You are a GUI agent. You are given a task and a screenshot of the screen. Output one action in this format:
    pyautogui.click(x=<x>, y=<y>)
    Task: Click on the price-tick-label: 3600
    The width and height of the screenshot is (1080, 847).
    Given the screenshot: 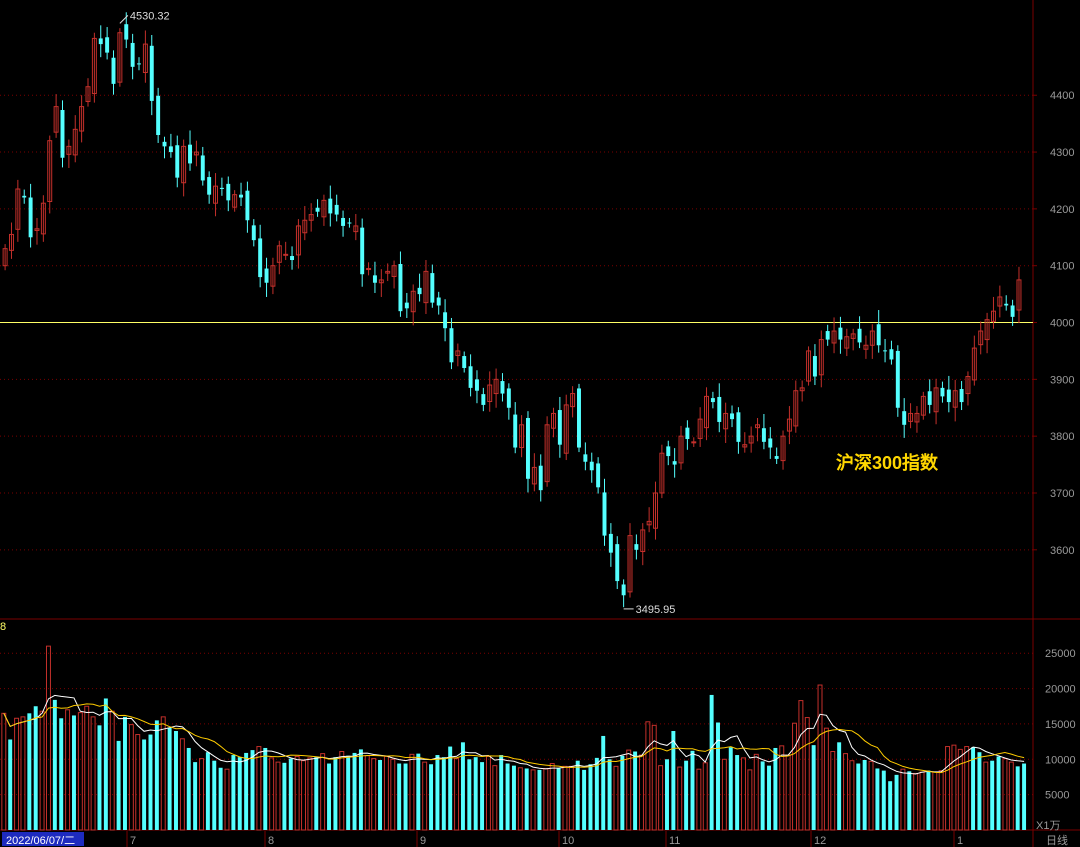 What is the action you would take?
    pyautogui.click(x=1062, y=551)
    